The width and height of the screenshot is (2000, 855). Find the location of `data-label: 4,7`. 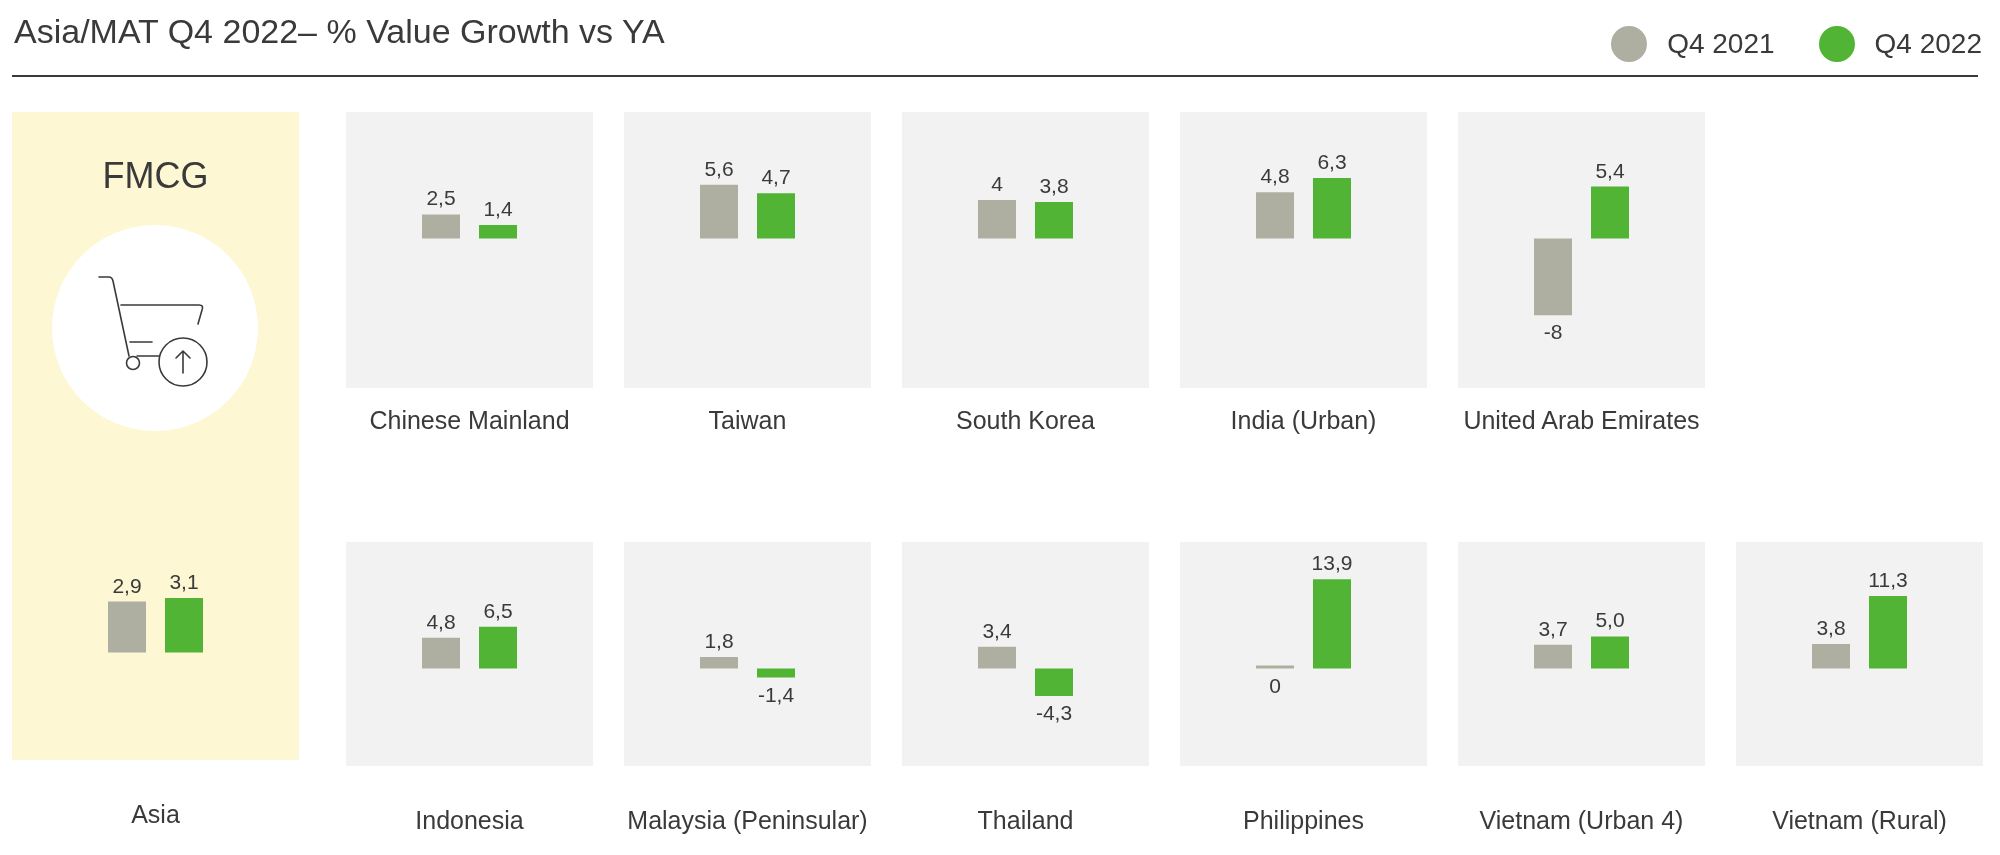

data-label: 4,7 is located at coordinates (776, 177).